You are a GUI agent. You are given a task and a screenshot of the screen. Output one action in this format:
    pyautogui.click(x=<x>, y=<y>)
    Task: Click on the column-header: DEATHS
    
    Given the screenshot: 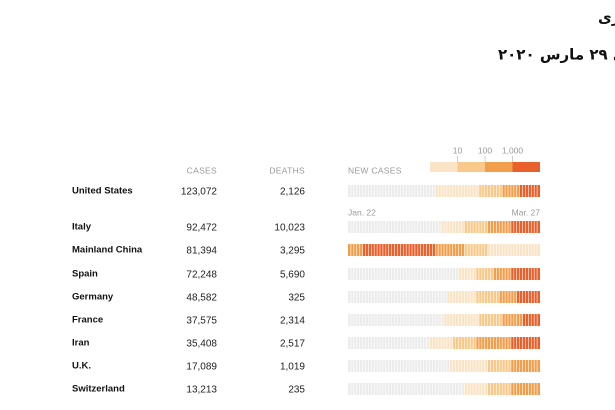 What is the action you would take?
    pyautogui.click(x=287, y=170)
    